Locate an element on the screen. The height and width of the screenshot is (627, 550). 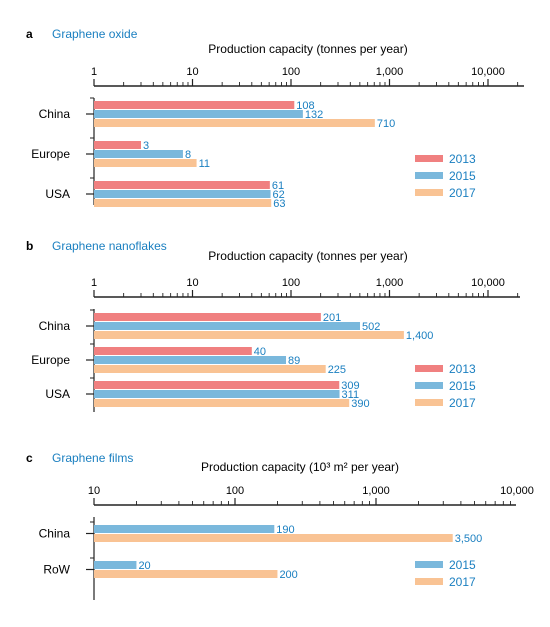
data-label: 309 is located at coordinates (350, 386).